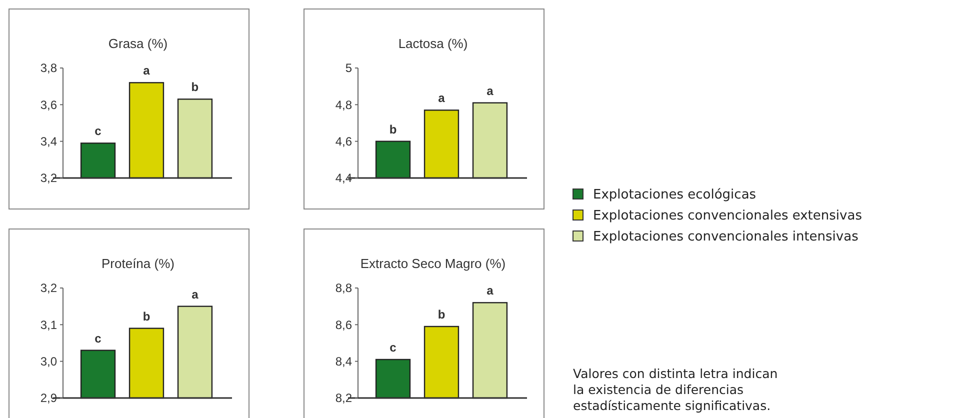 Image resolution: width=960 pixels, height=418 pixels. I want to click on legend-label: Explotaciones convencionales extensivas, so click(727, 216).